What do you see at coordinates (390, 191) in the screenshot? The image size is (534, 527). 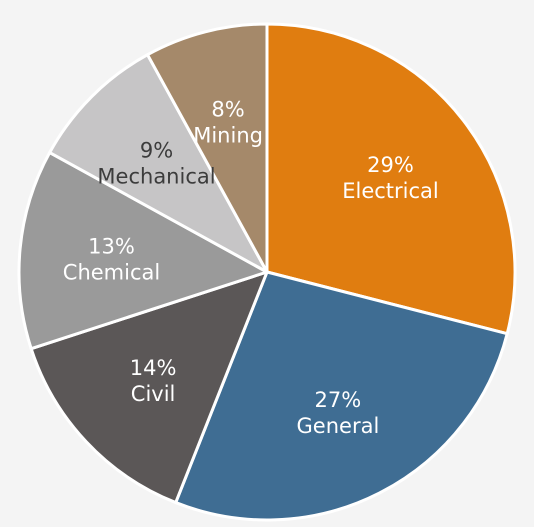 I see `slice-category-label-electrical: Electrical` at bounding box center [390, 191].